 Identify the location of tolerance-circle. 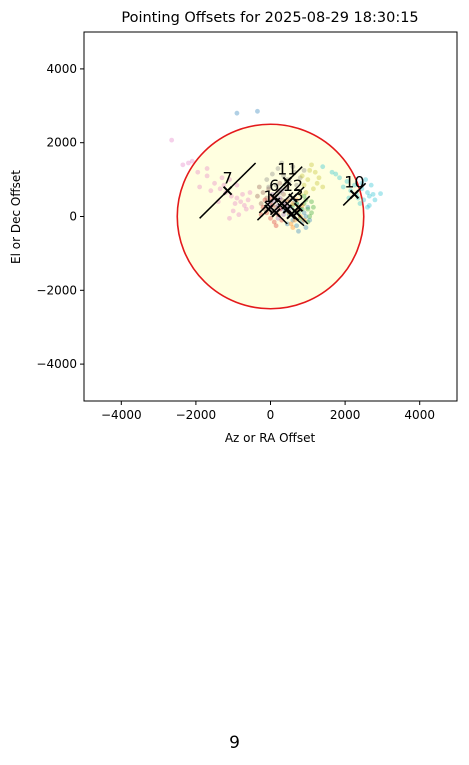
(270, 216).